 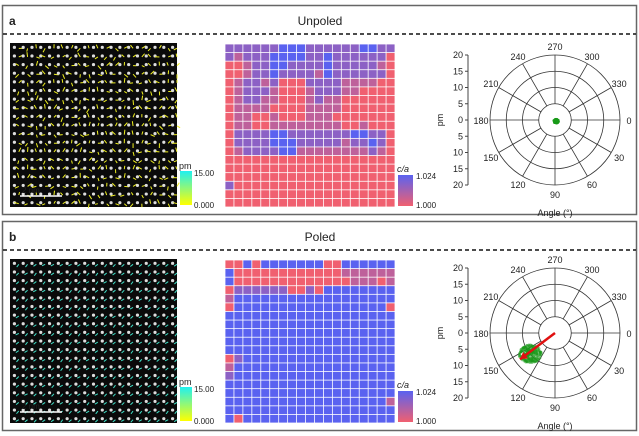 What do you see at coordinates (458, 185) in the screenshot?
I see `radial-tick-label: 20` at bounding box center [458, 185].